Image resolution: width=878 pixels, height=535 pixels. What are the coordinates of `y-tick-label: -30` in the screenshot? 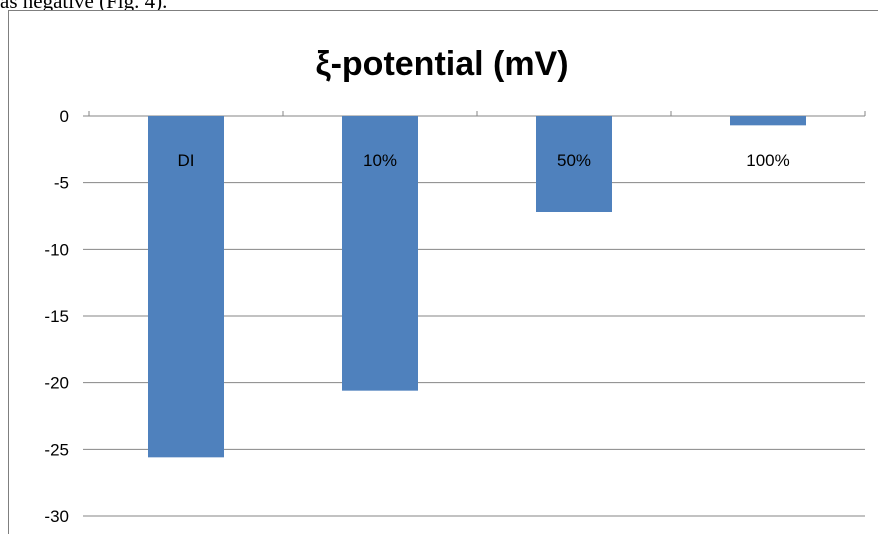 It's located at (56, 516).